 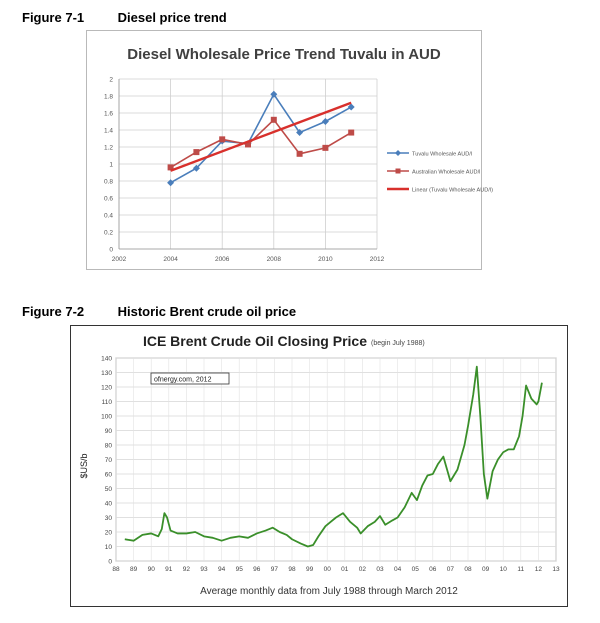 I want to click on y-tick-label: 1.4, so click(x=108, y=131).